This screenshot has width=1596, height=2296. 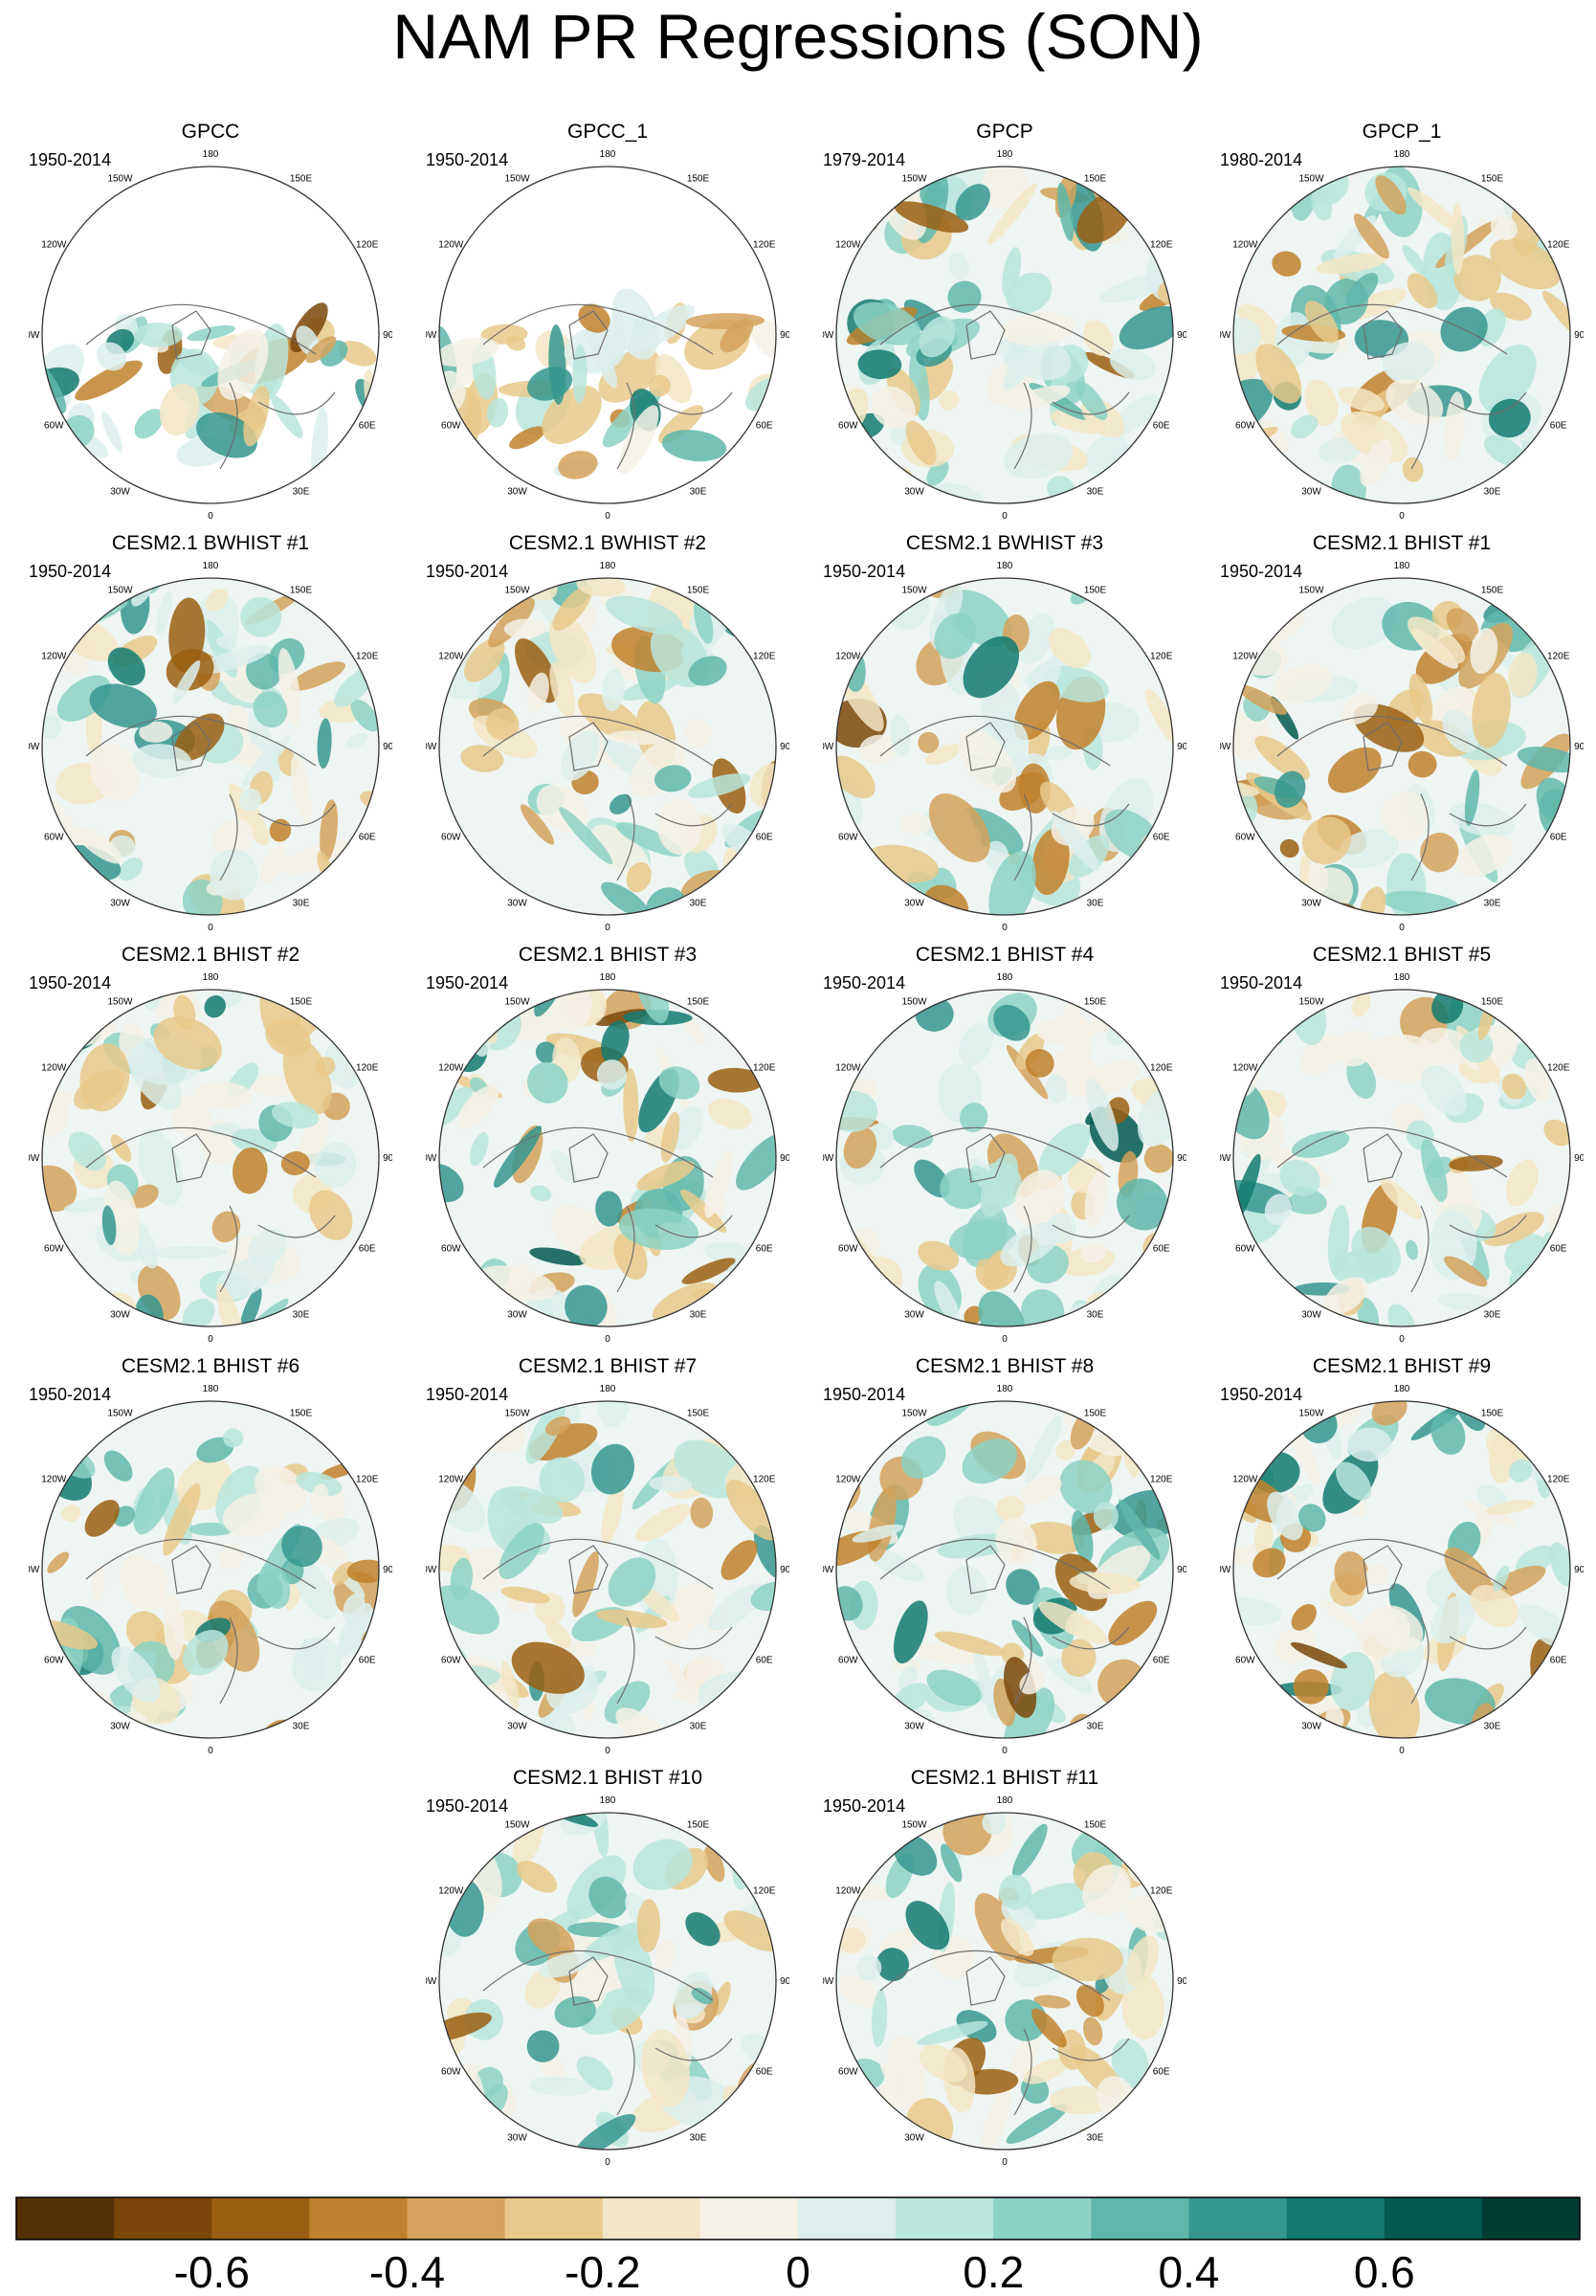 I want to click on longitude-label: 180, so click(x=1005, y=154).